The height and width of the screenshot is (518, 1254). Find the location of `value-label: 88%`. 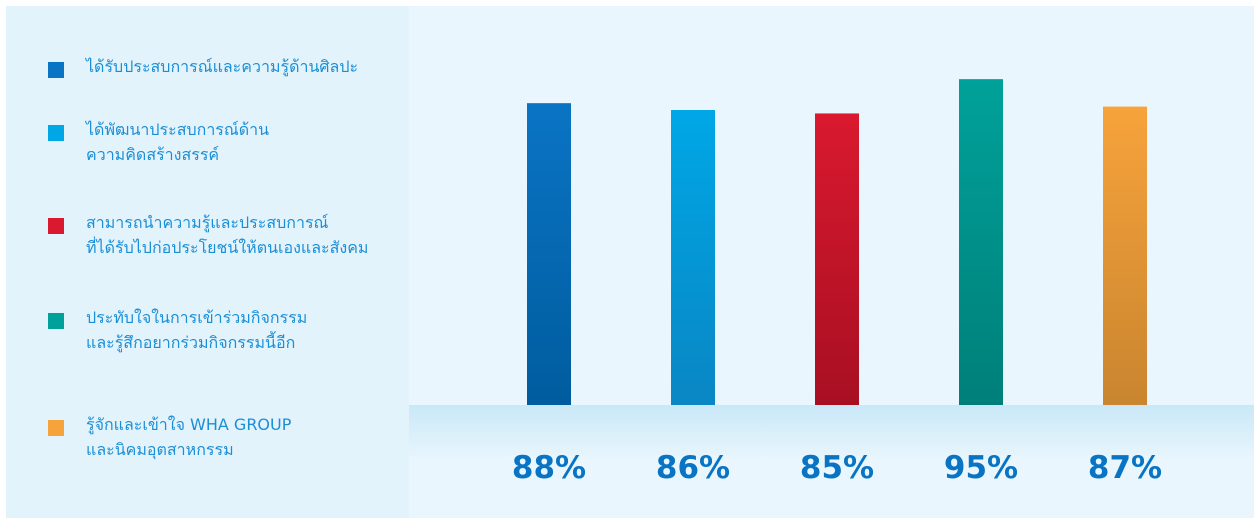

value-label: 88% is located at coordinates (549, 468).